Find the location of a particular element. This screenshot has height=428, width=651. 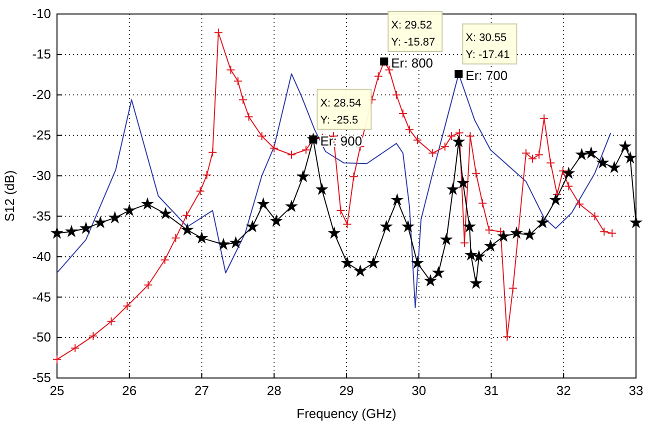

y-tick-label: -30 is located at coordinates (41, 175).